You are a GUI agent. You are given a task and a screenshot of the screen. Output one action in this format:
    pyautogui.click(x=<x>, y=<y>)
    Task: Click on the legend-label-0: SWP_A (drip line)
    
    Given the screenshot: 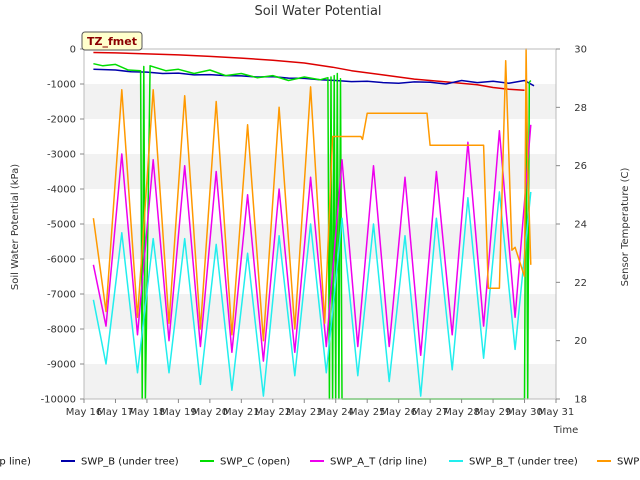 What is the action you would take?
    pyautogui.click(x=15, y=462)
    